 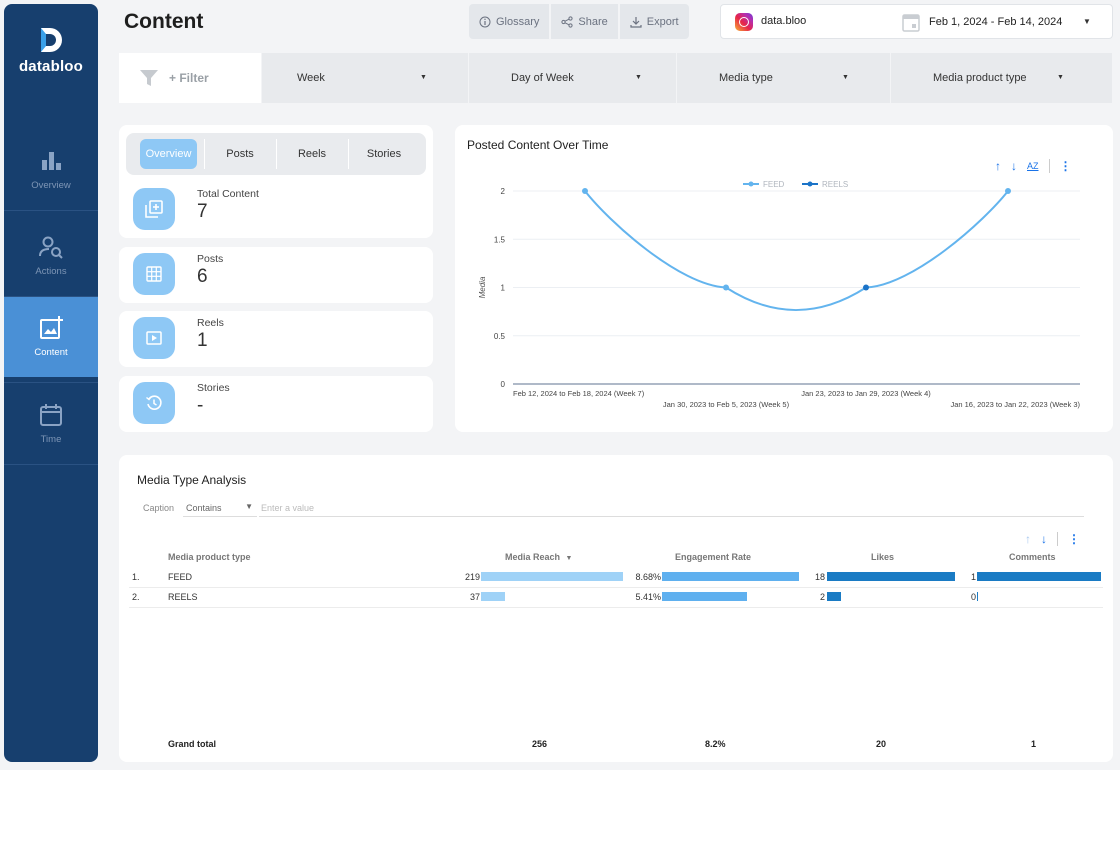 I want to click on page-title: Content, so click(x=164, y=21).